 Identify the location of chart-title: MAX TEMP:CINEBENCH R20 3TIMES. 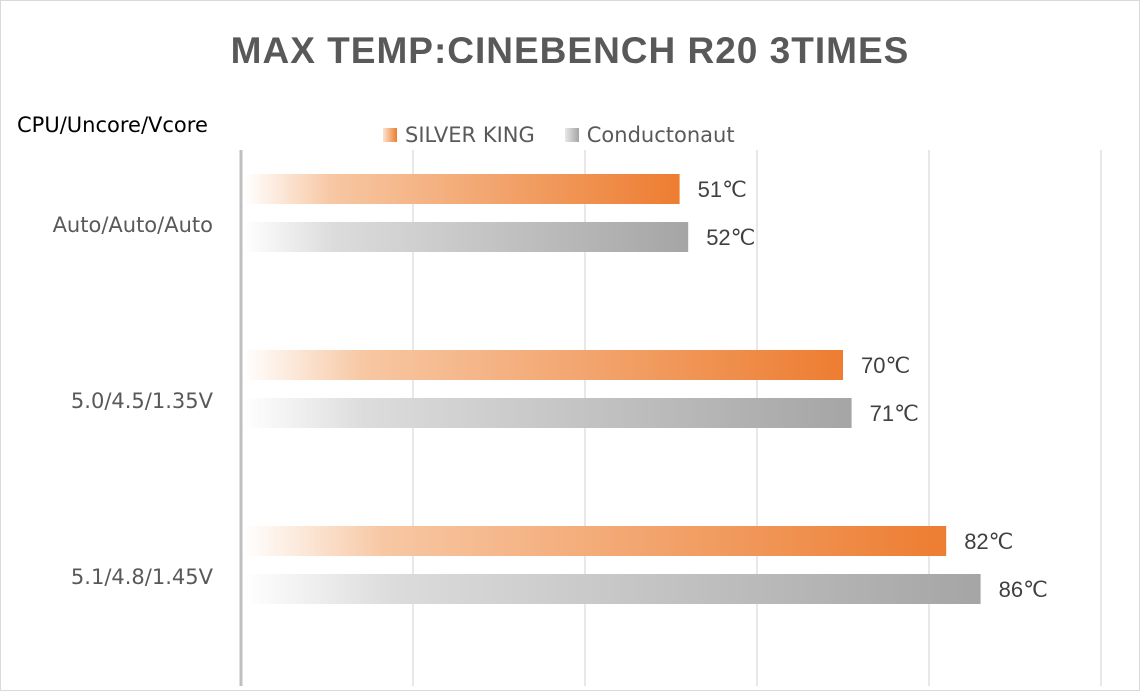
(570, 50).